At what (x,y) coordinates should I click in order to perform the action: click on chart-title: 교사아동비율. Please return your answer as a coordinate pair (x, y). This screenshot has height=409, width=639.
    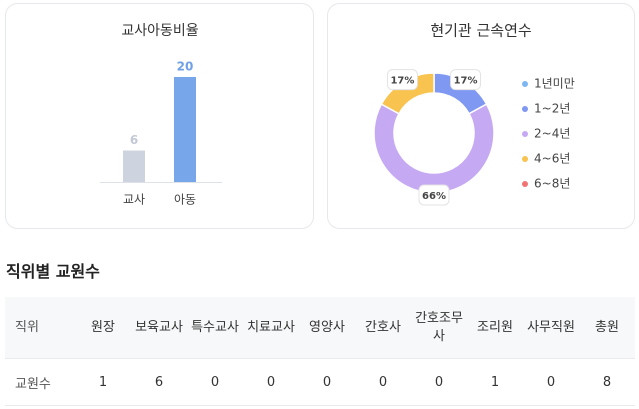
    Looking at the image, I should click on (159, 31).